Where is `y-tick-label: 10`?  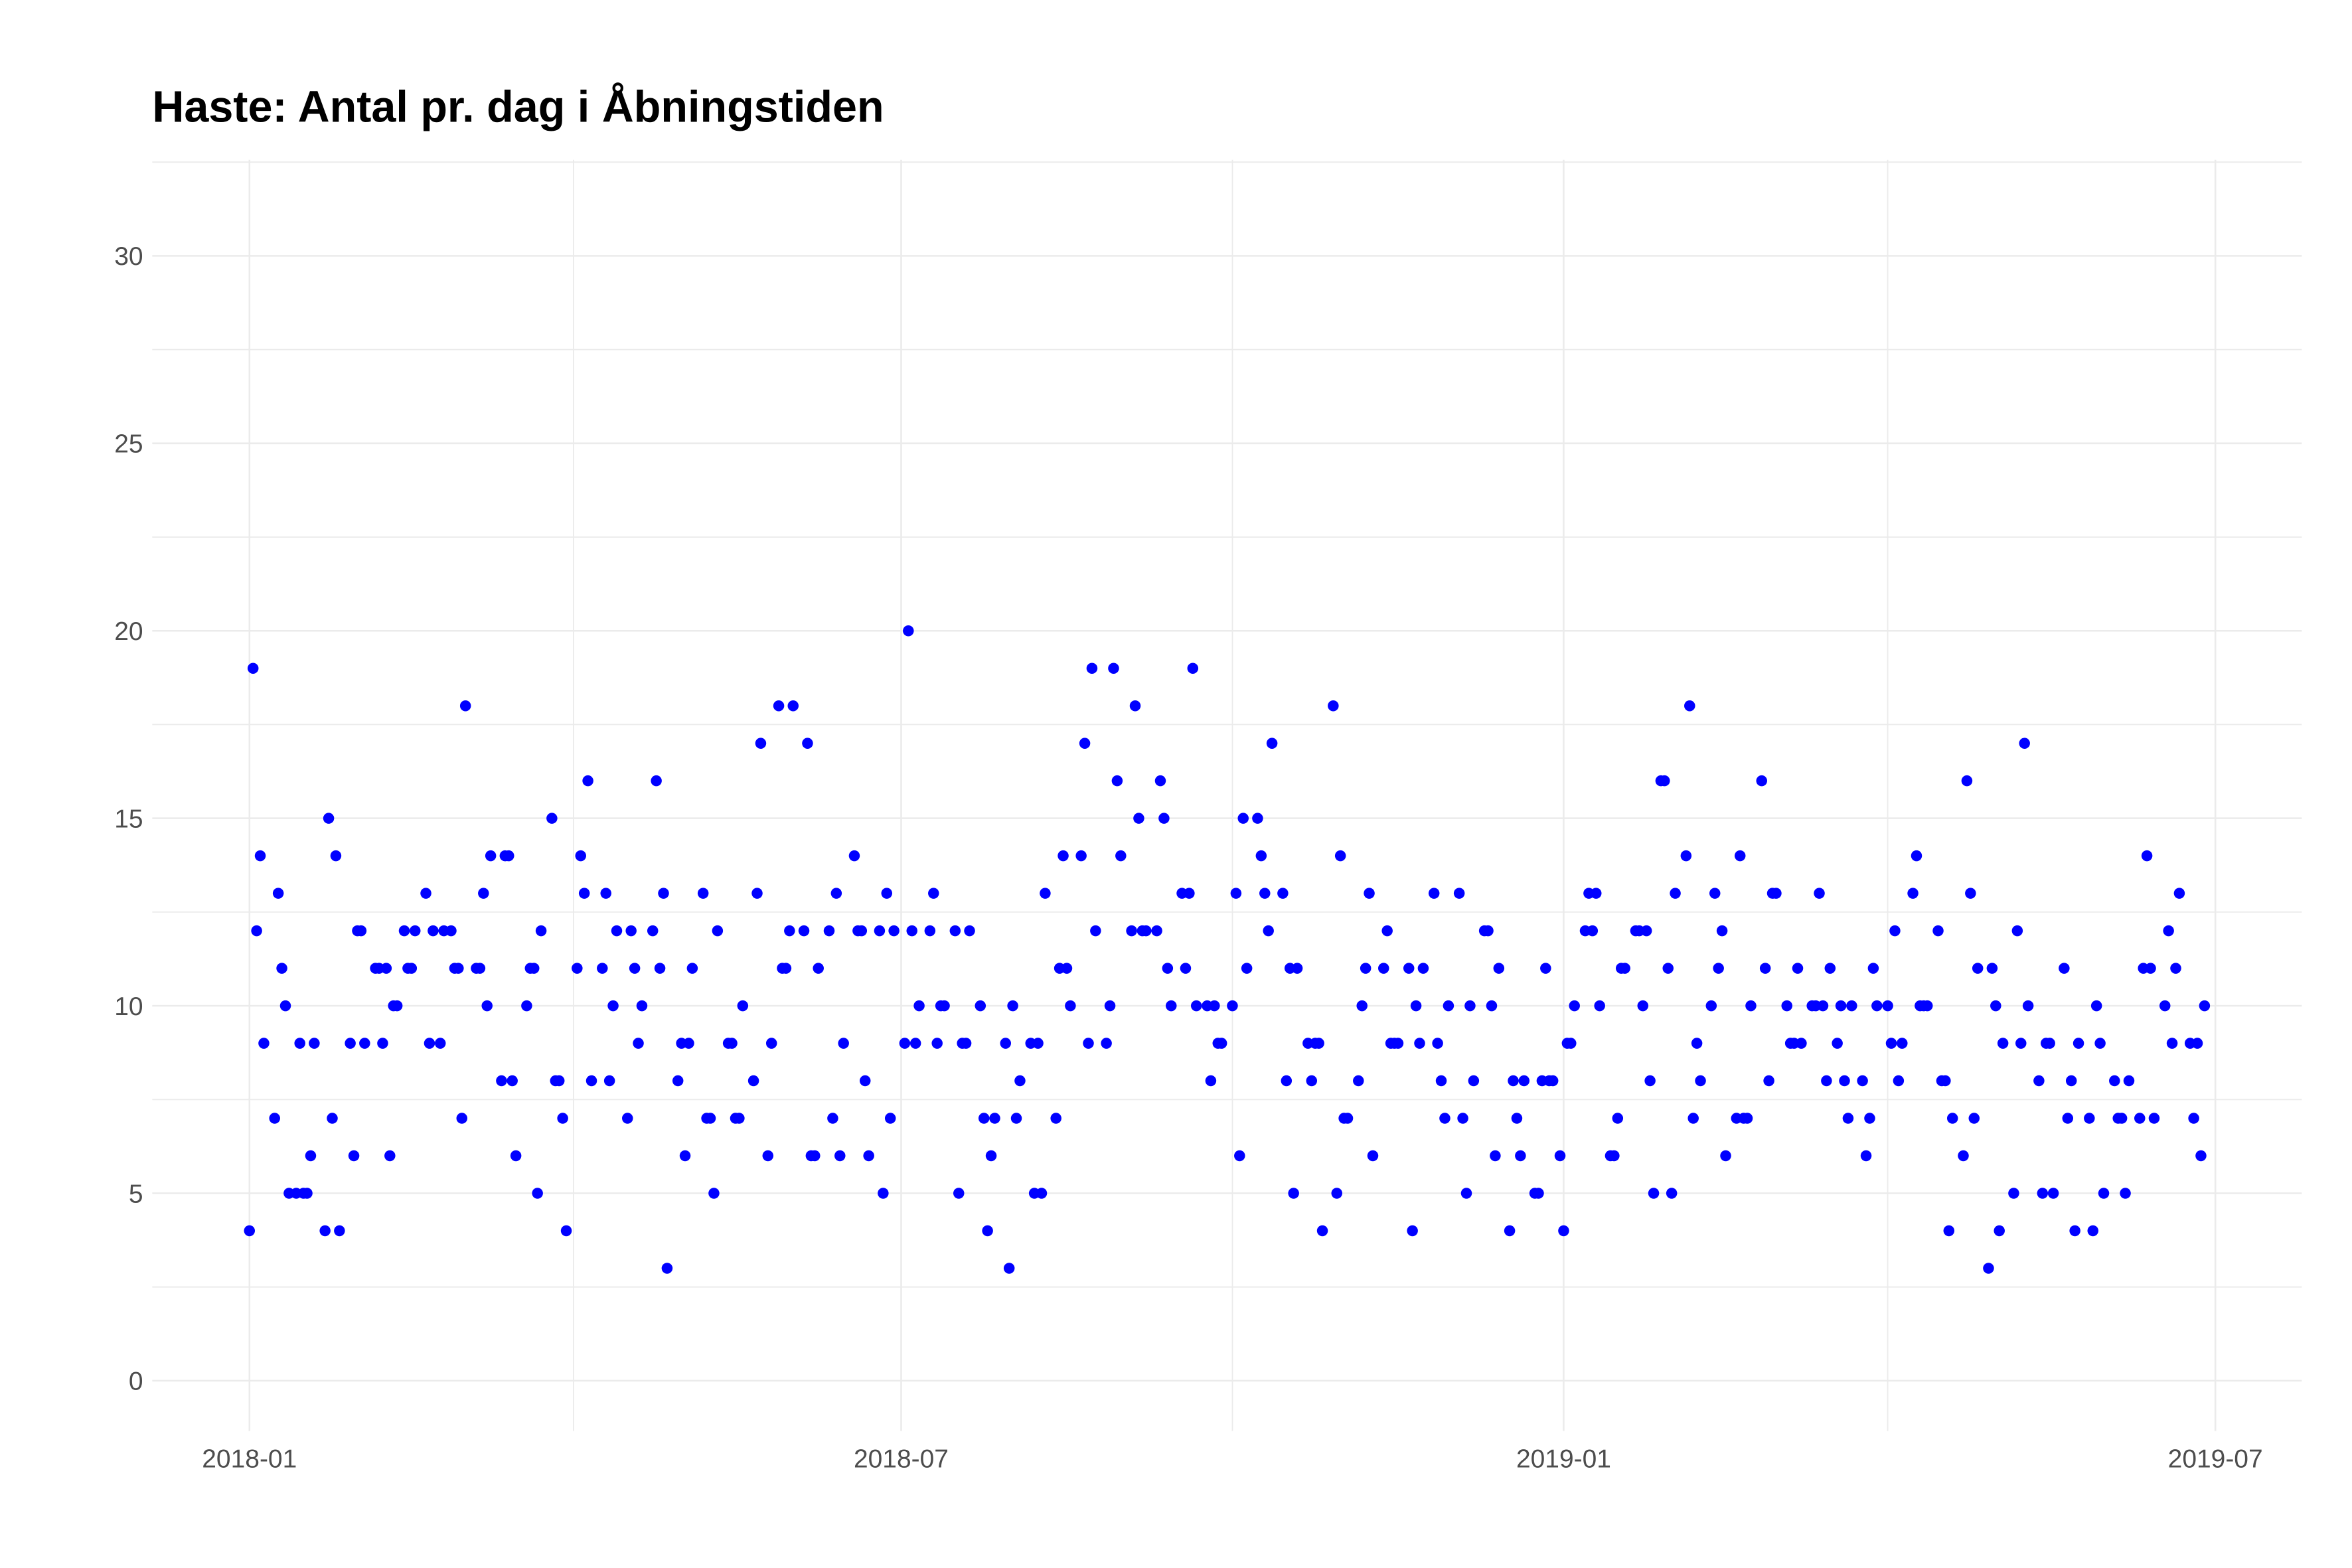
y-tick-label: 10 is located at coordinates (129, 1007).